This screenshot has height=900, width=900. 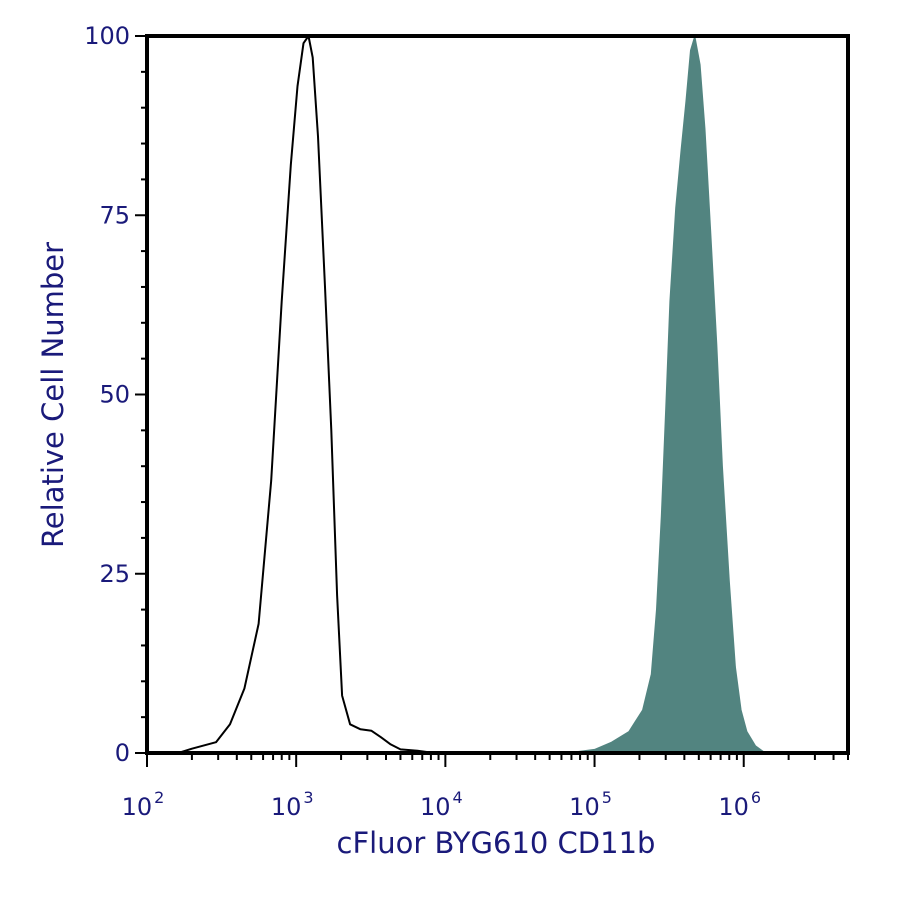 I want to click on y-axis-title: Relative Cell Number, so click(x=53, y=395).